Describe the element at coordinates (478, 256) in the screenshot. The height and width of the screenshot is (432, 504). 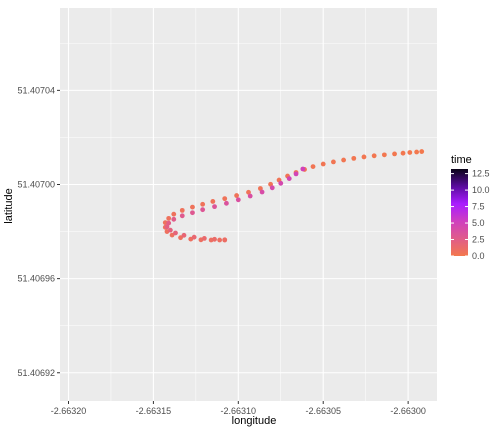
I see `legend-tick-label: 0.0` at that location.